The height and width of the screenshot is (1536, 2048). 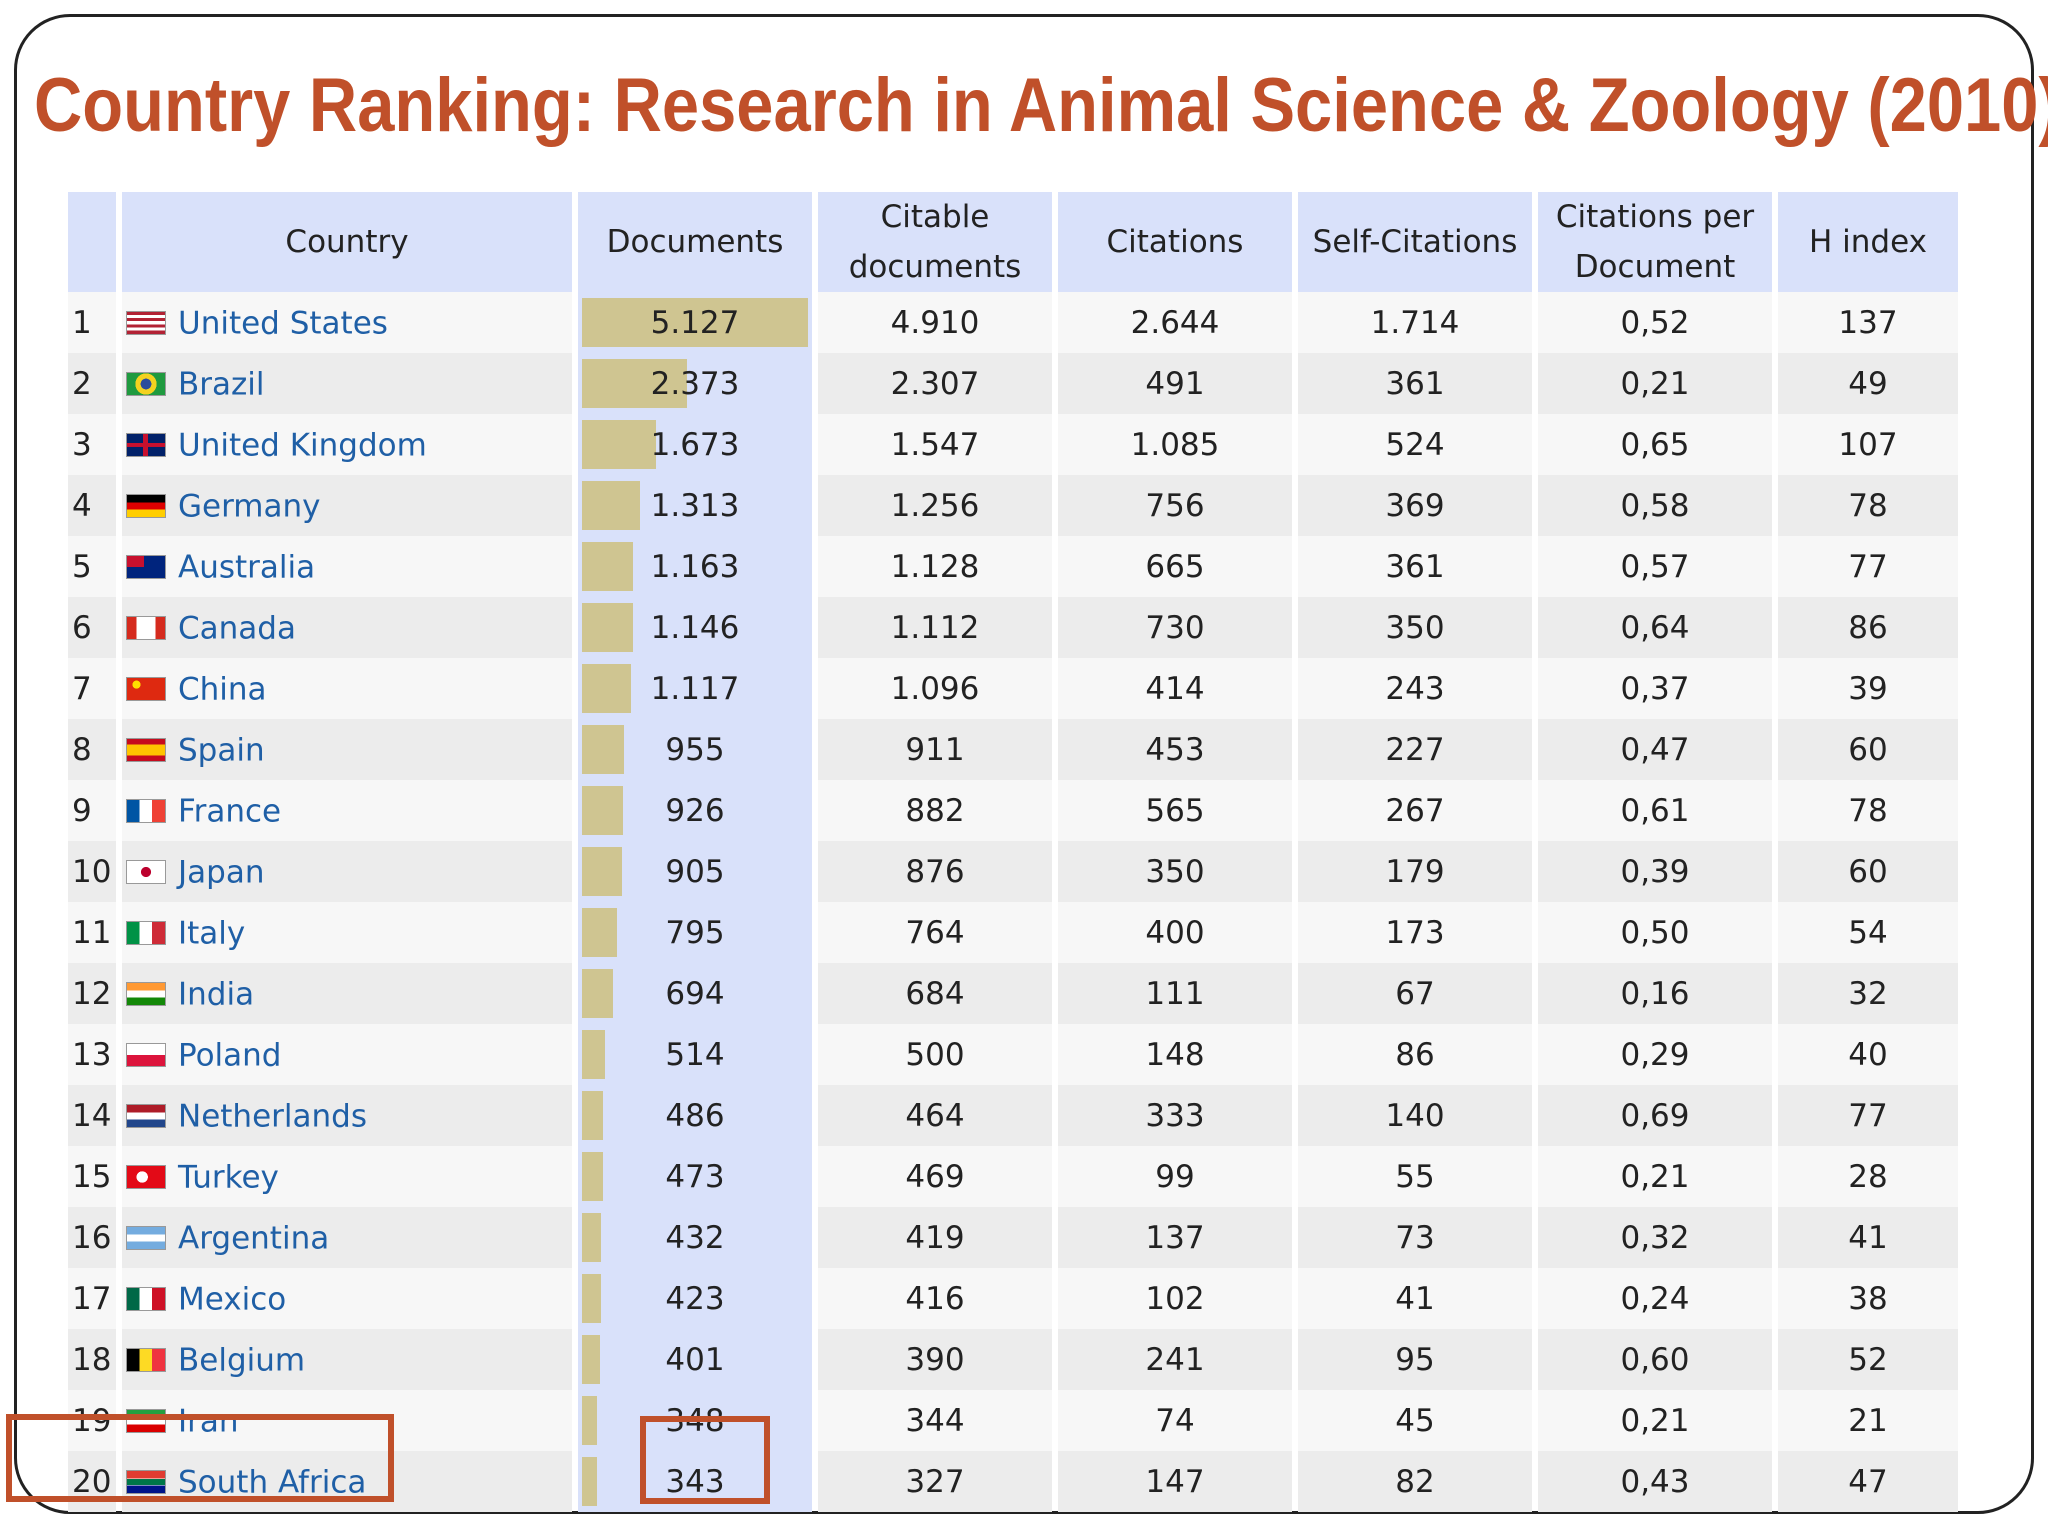 I want to click on in-flag-icon, so click(x=146, y=994).